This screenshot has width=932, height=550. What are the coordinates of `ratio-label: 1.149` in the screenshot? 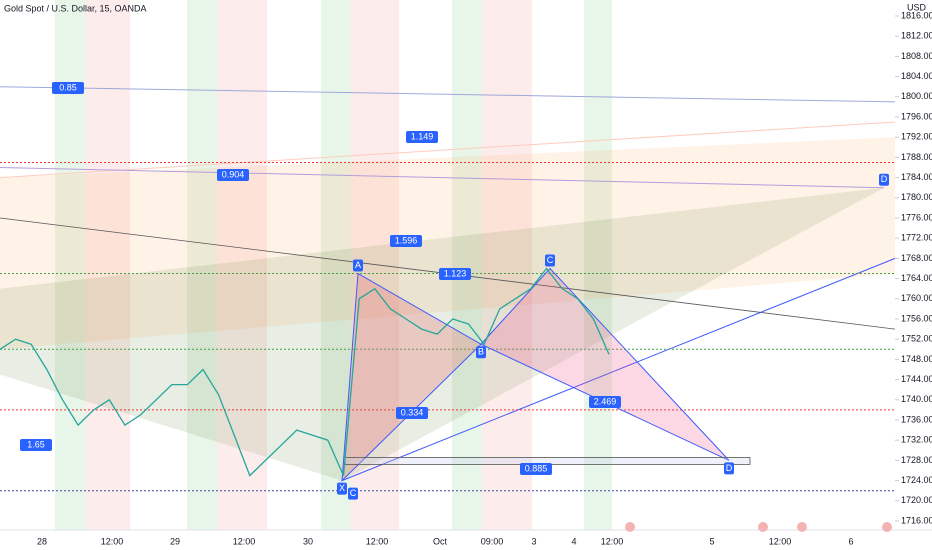 It's located at (422, 136).